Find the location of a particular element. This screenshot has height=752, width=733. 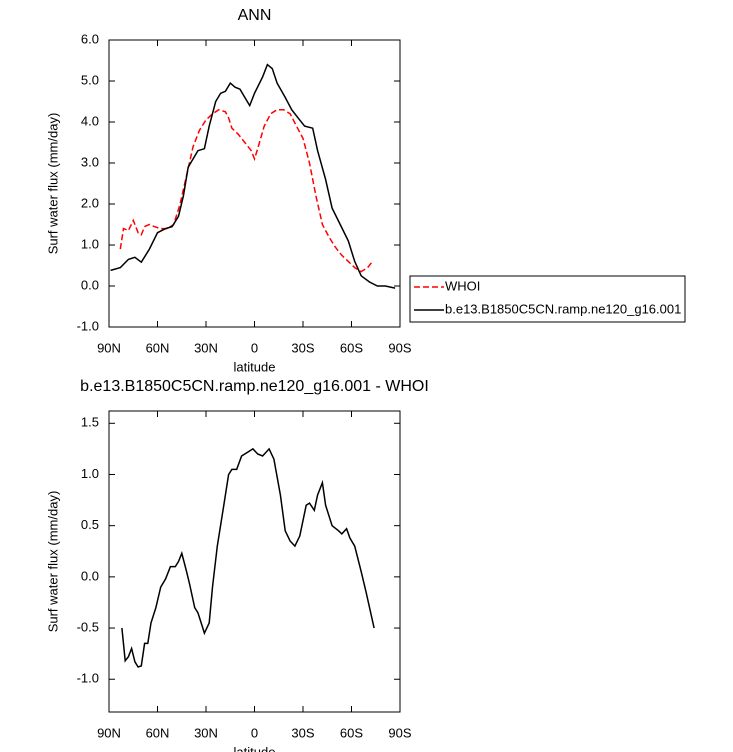

y-tick-label: 2.0 is located at coordinates (90, 202).